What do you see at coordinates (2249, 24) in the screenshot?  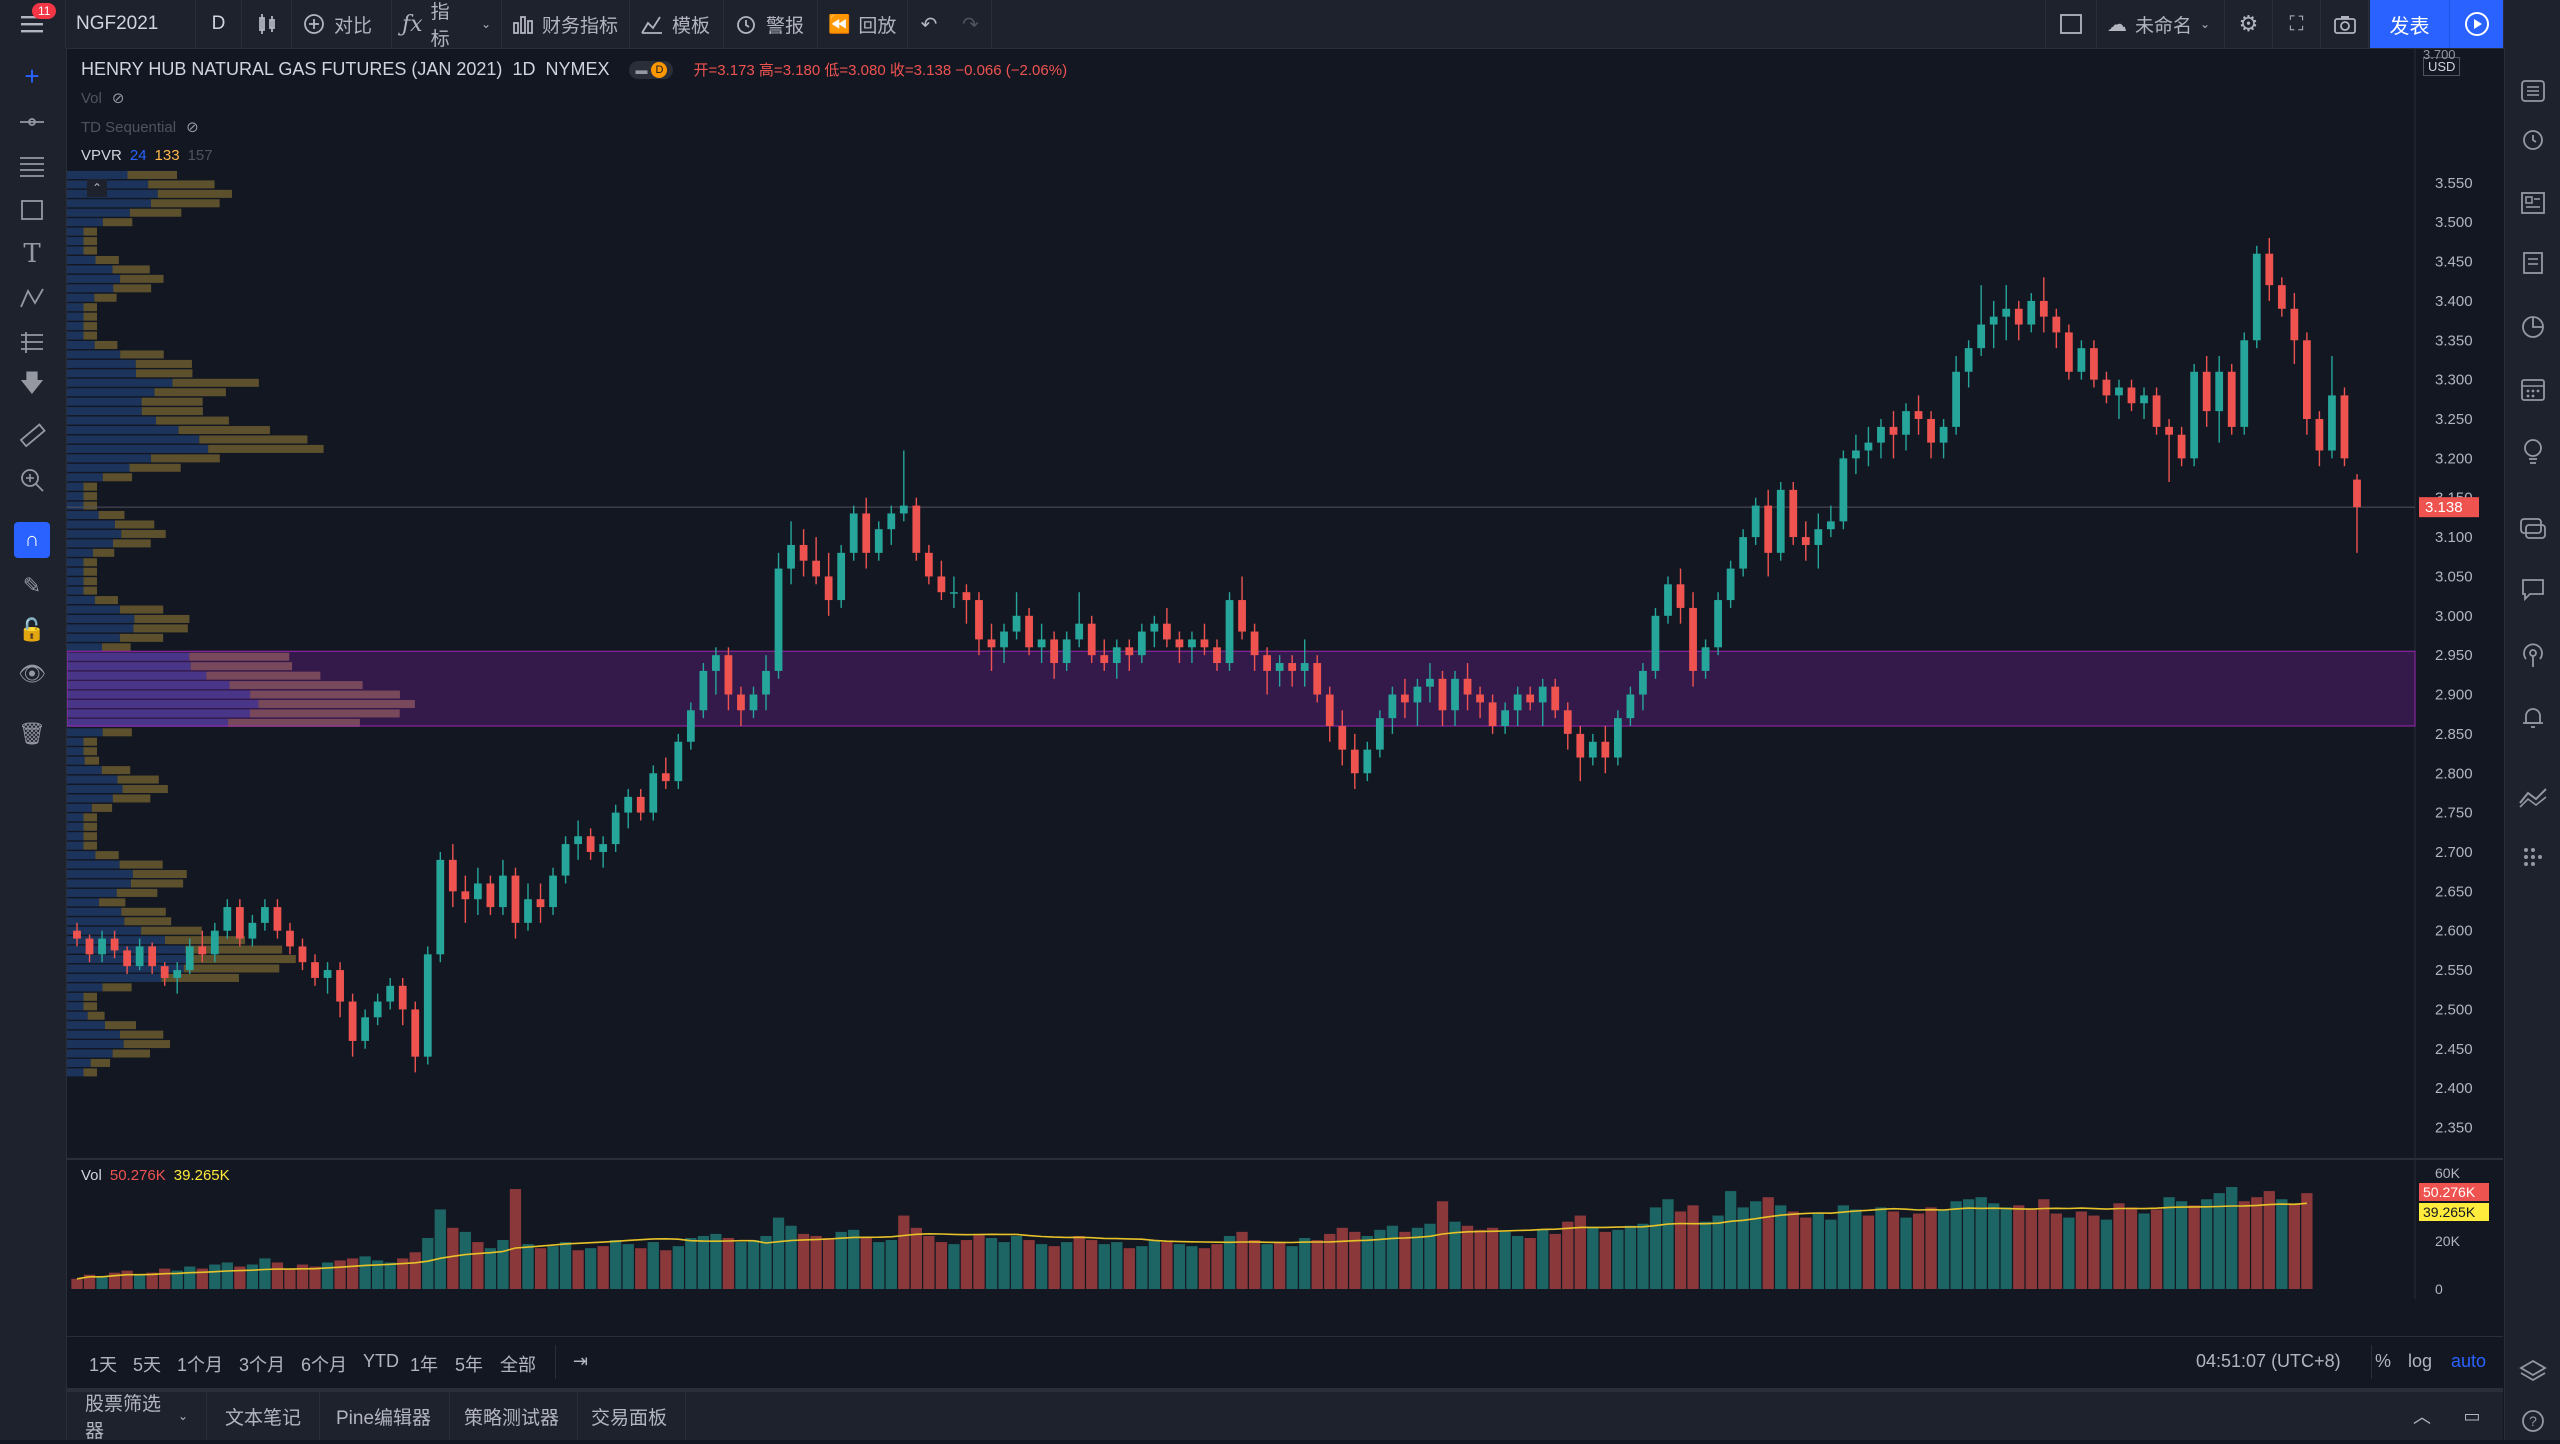 I see `settings-button: ⚙` at bounding box center [2249, 24].